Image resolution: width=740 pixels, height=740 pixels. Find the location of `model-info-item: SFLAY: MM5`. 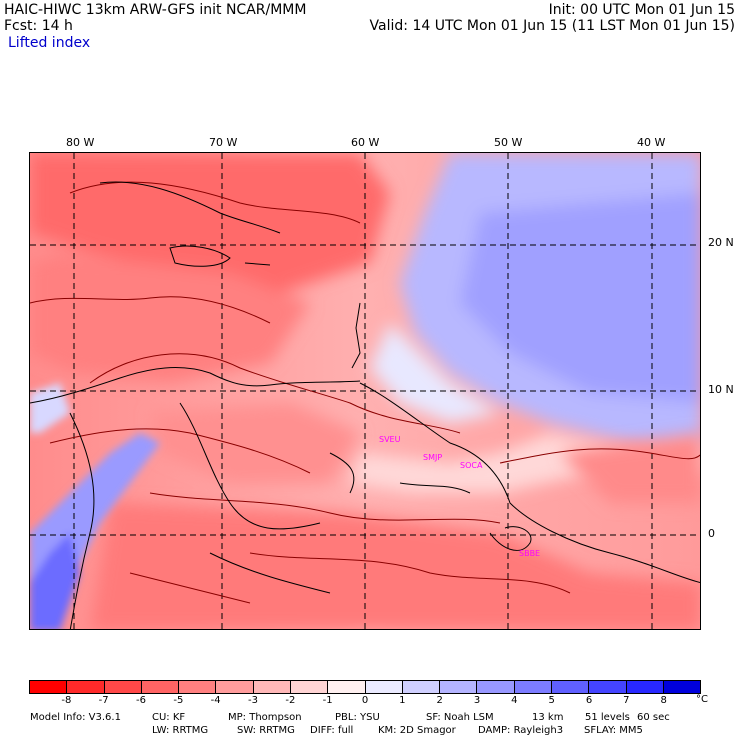

model-info-item: SFLAY: MM5 is located at coordinates (613, 730).